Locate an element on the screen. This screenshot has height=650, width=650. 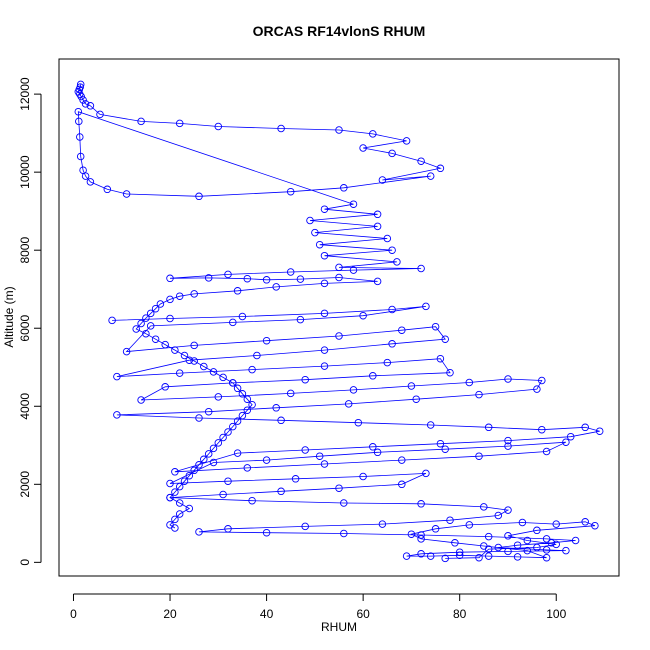
chart-title: ORCAS RF14vlonS RHUM is located at coordinates (339, 31).